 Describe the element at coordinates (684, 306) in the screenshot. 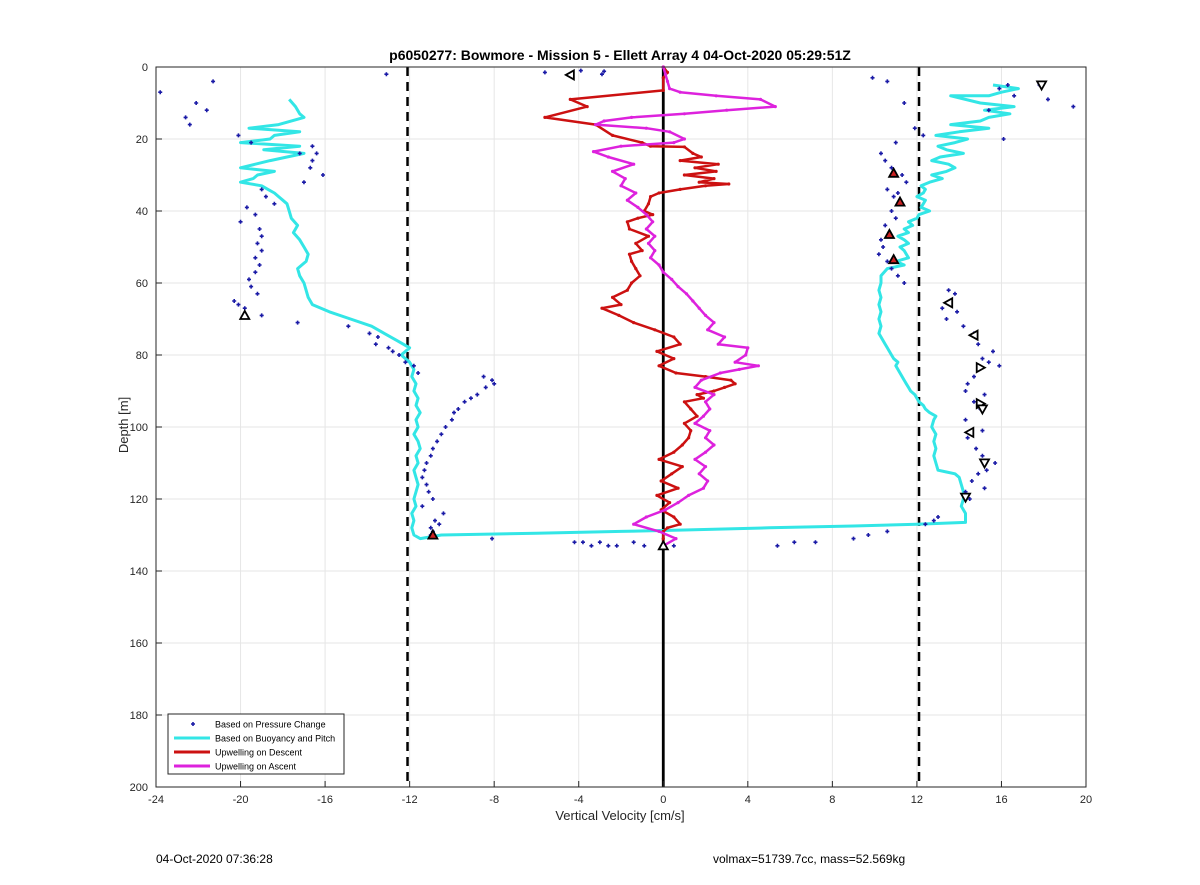

I see `ascent-line` at that location.